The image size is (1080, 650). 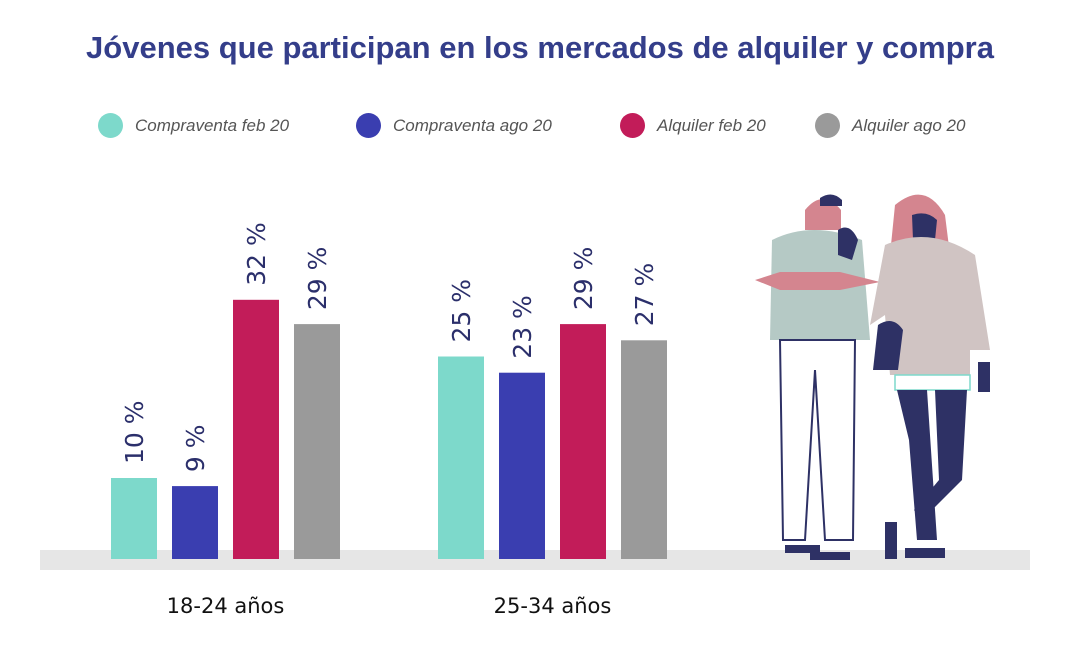 I want to click on data-label: 27 %, so click(x=644, y=295).